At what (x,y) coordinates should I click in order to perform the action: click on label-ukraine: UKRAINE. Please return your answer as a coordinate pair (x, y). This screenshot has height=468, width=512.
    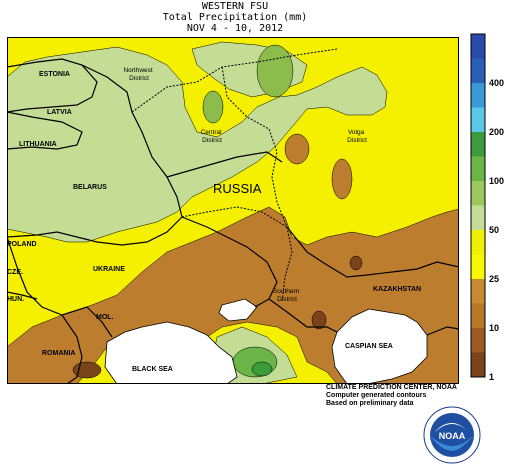
    Looking at the image, I should click on (109, 269).